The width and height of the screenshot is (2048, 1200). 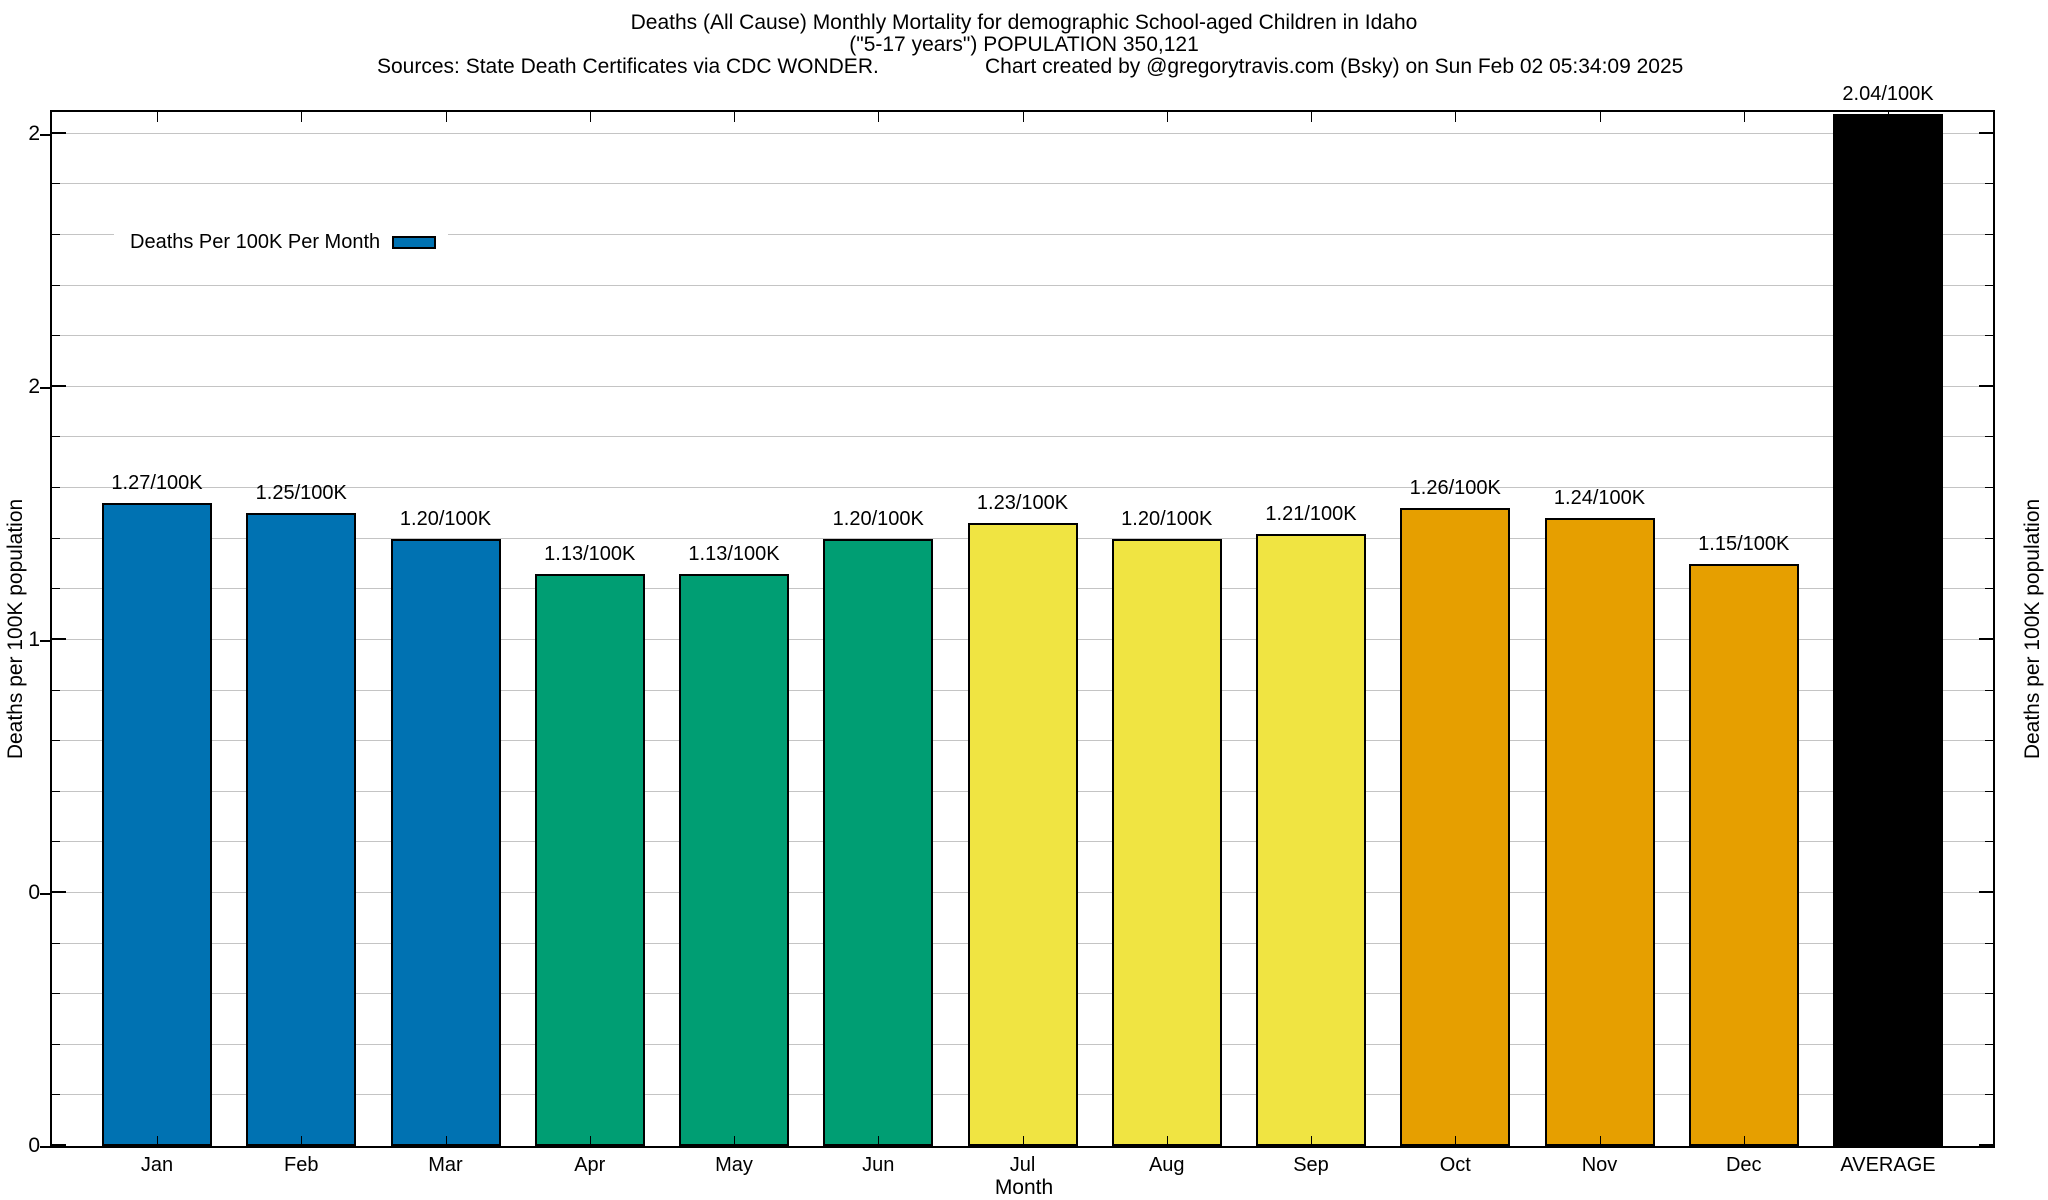 I want to click on x-tick-label: Jul, so click(x=1022, y=1165).